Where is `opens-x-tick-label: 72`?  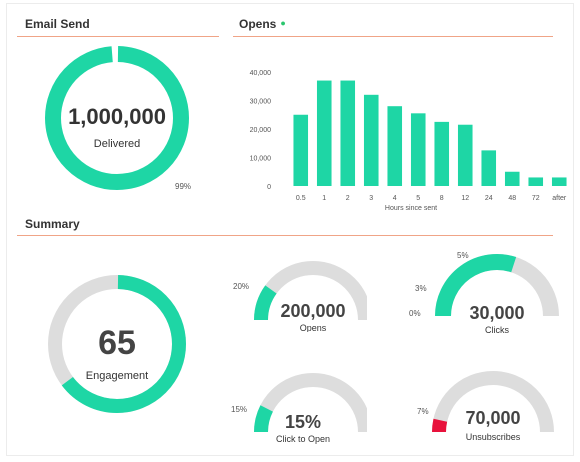 opens-x-tick-label: 72 is located at coordinates (536, 198).